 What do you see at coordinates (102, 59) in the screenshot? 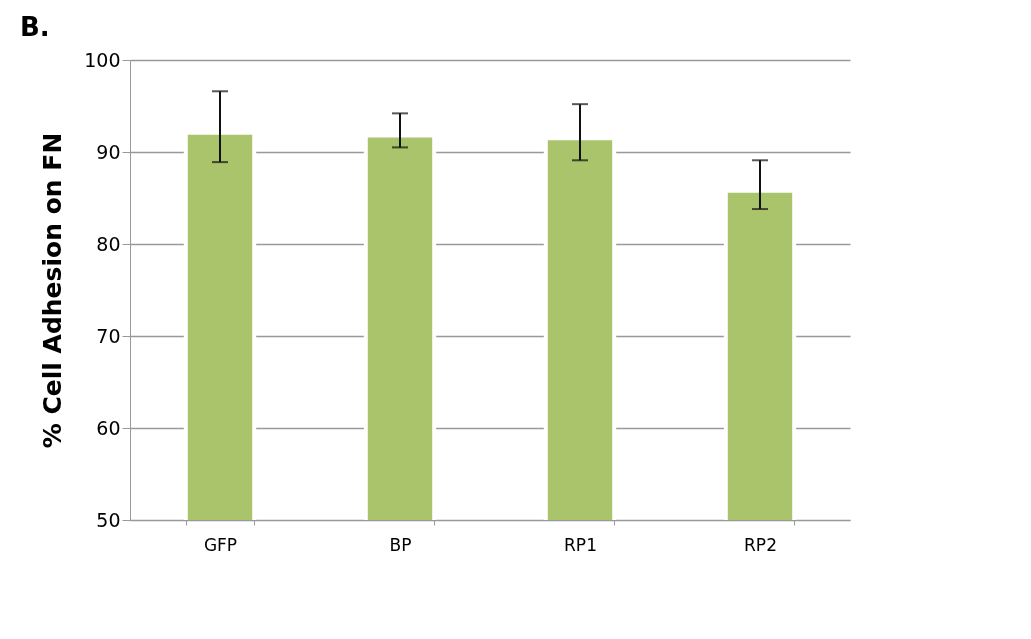
I see `y-tick-label: 100` at bounding box center [102, 59].